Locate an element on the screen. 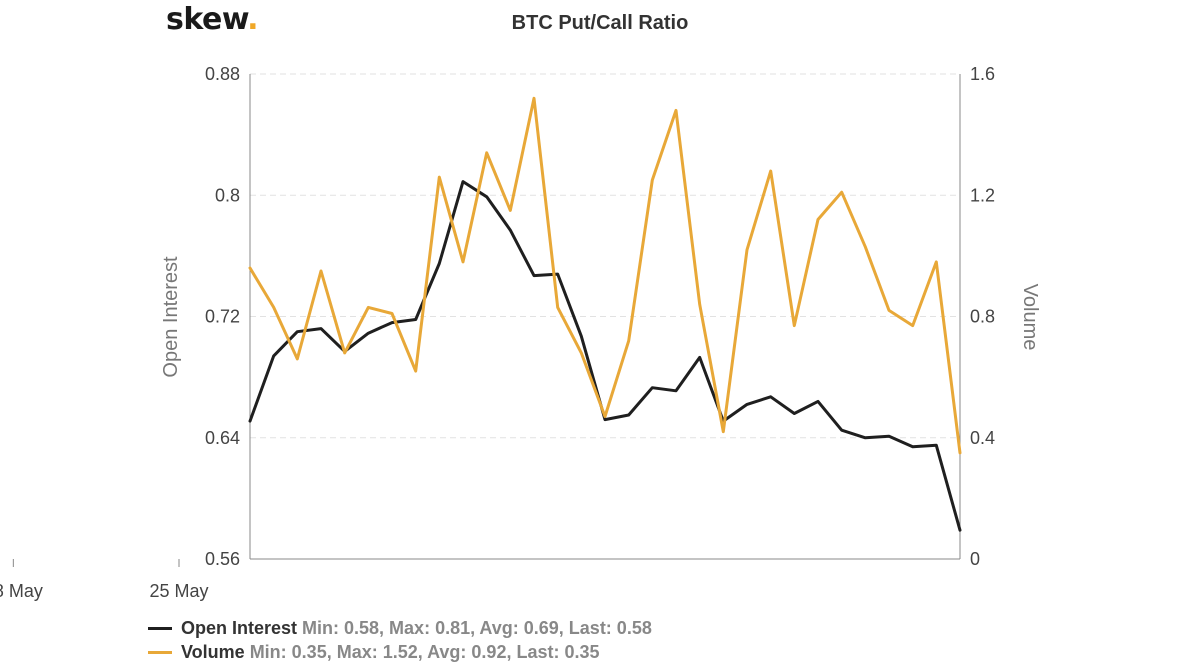  y-right-tick-label: 0.8 is located at coordinates (982, 317).